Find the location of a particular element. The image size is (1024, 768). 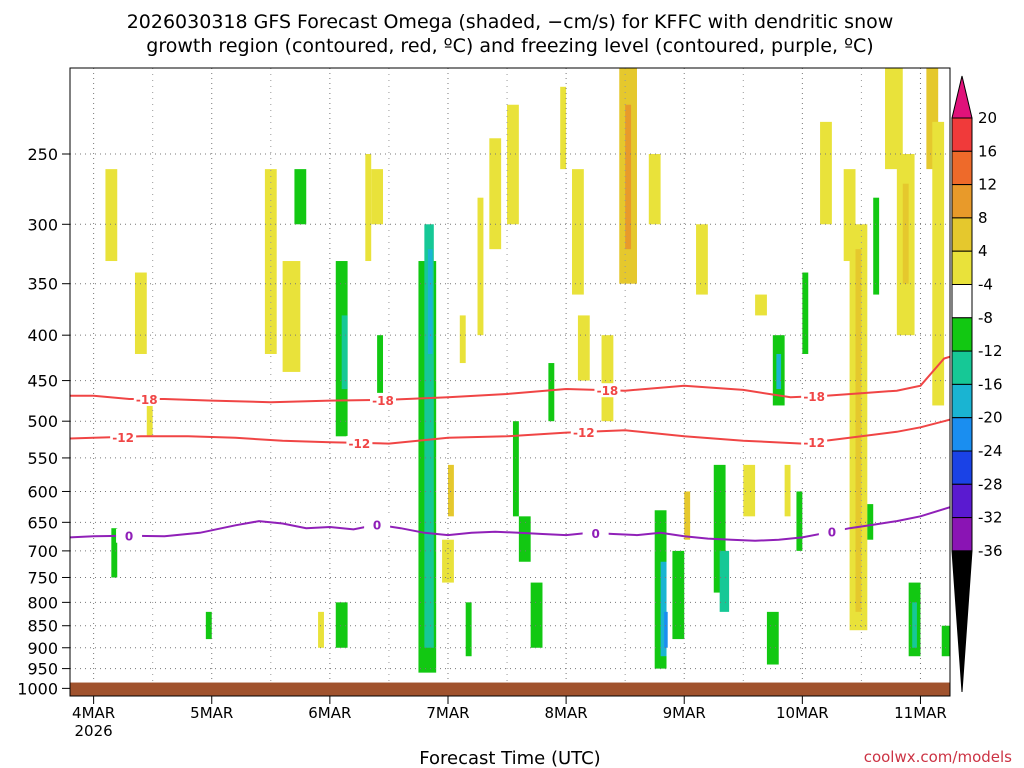

colorbar-label-12: 12 is located at coordinates (987, 185).